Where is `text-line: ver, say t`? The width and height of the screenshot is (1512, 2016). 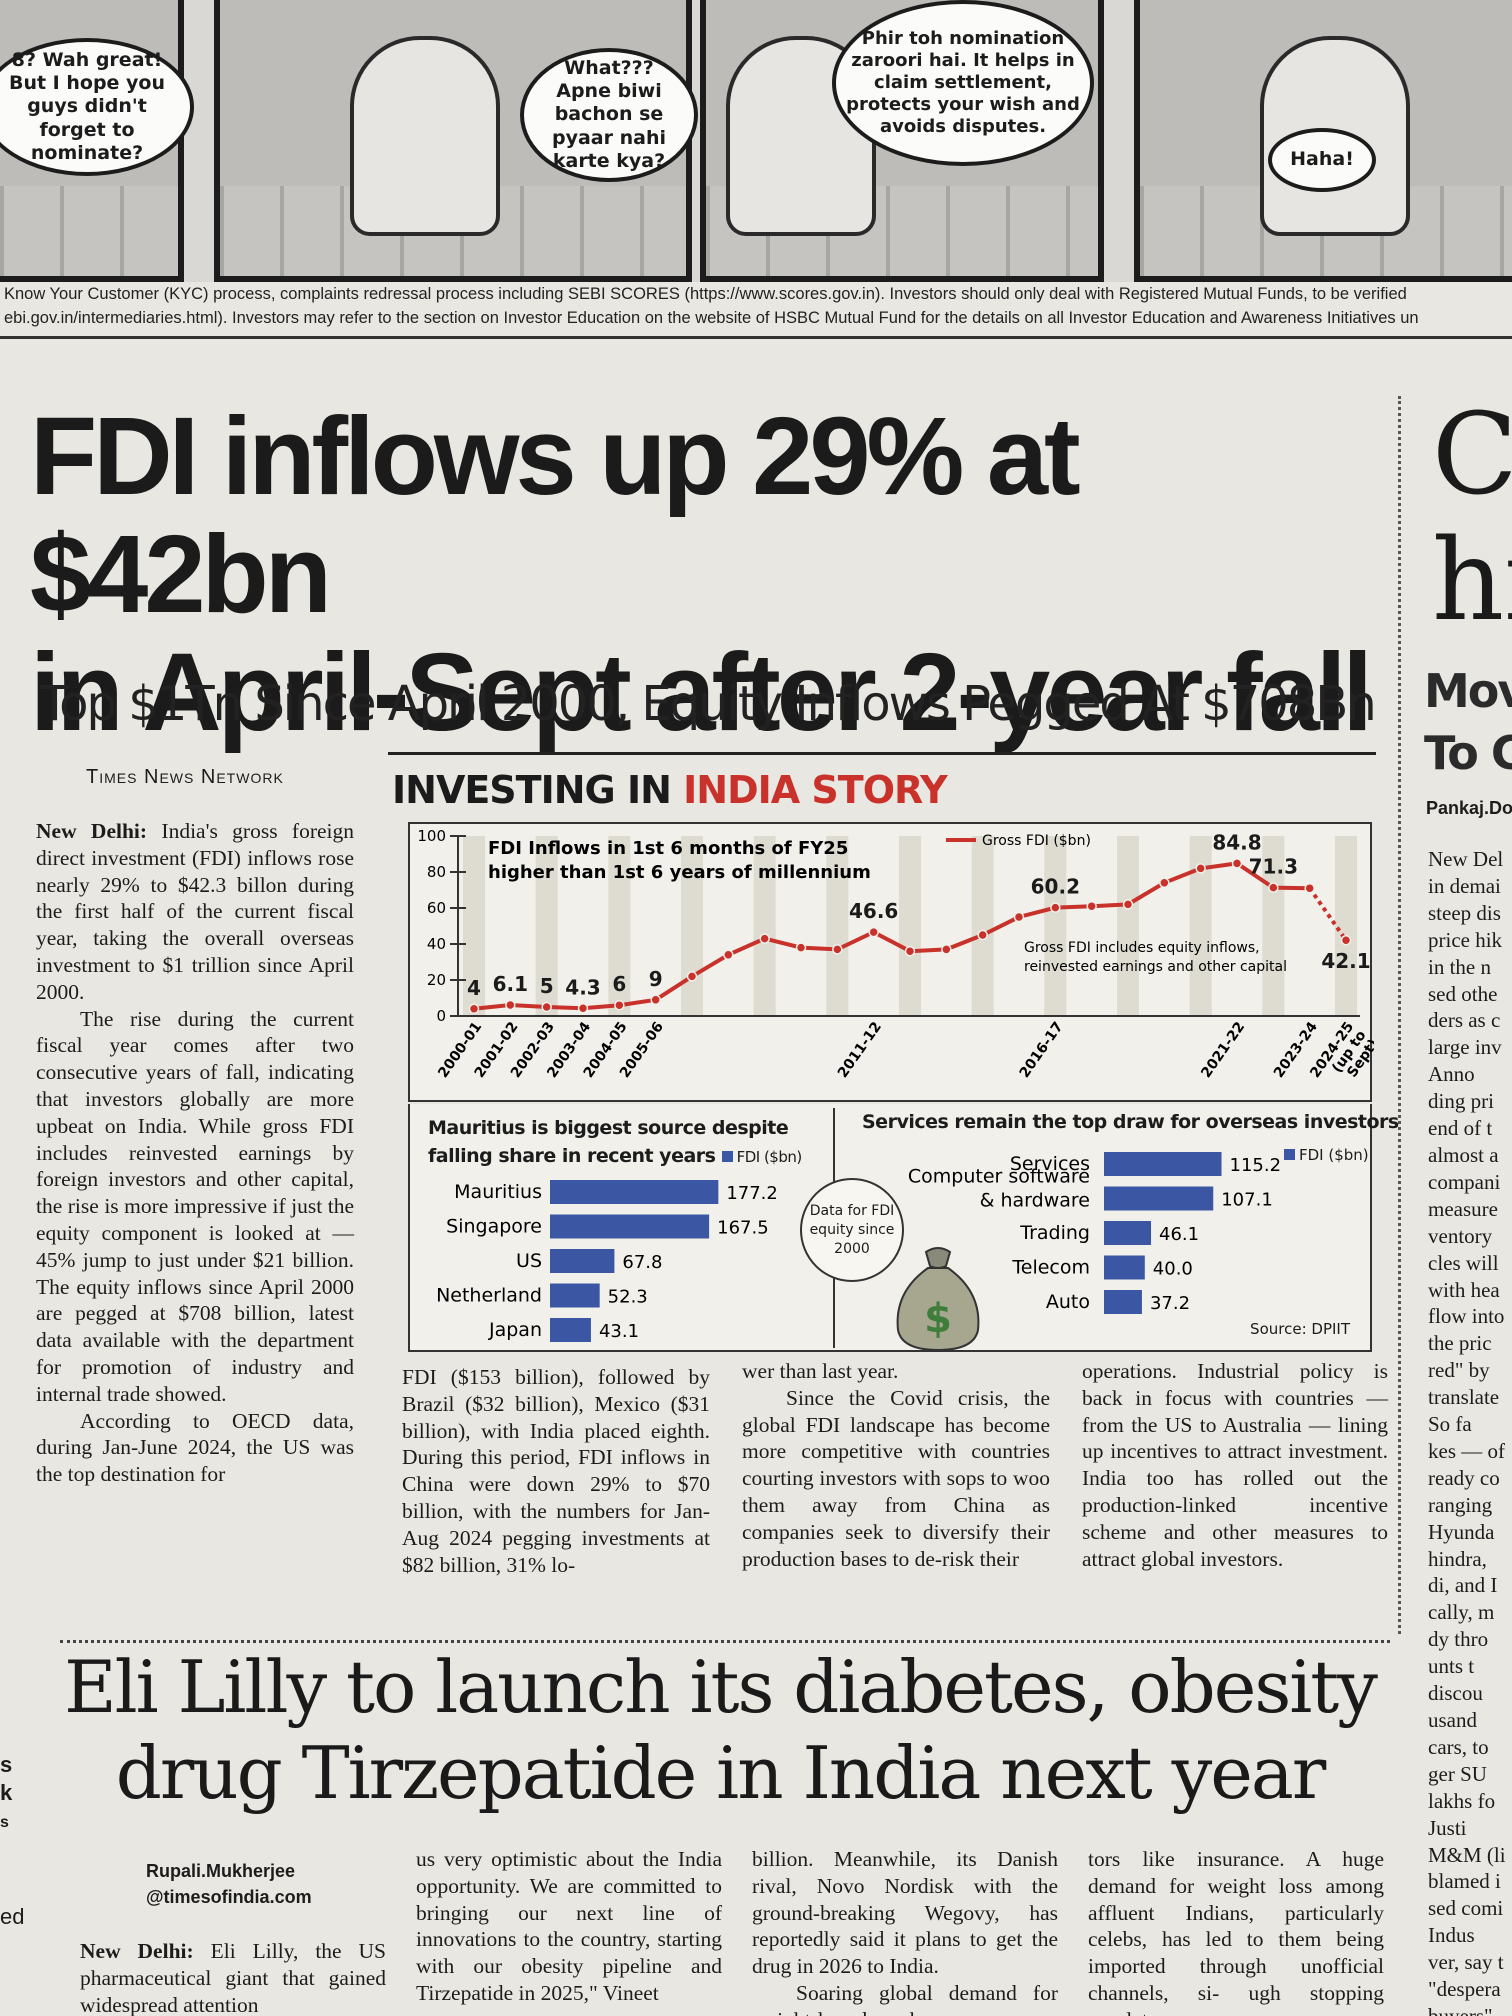 text-line: ver, say t is located at coordinates (1466, 1962).